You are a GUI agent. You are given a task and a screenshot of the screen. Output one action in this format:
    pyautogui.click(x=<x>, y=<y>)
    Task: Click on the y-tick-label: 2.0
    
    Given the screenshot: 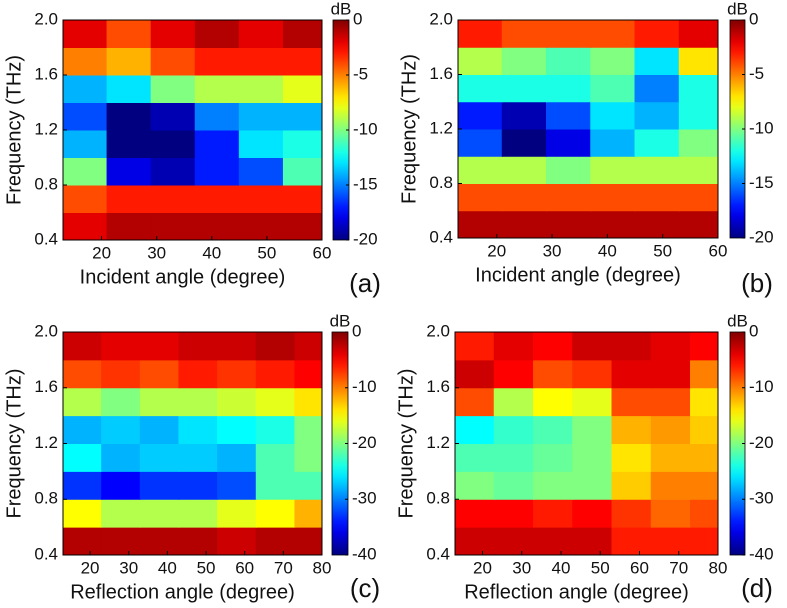 What is the action you would take?
    pyautogui.click(x=46, y=330)
    